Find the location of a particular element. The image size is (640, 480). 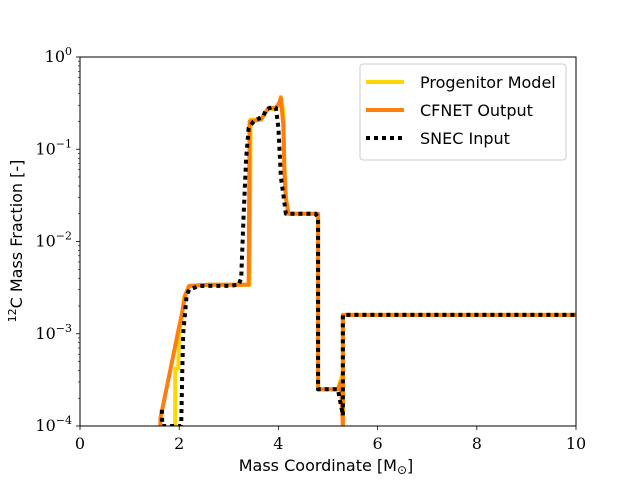

x-tick-label: 6 is located at coordinates (378, 443).